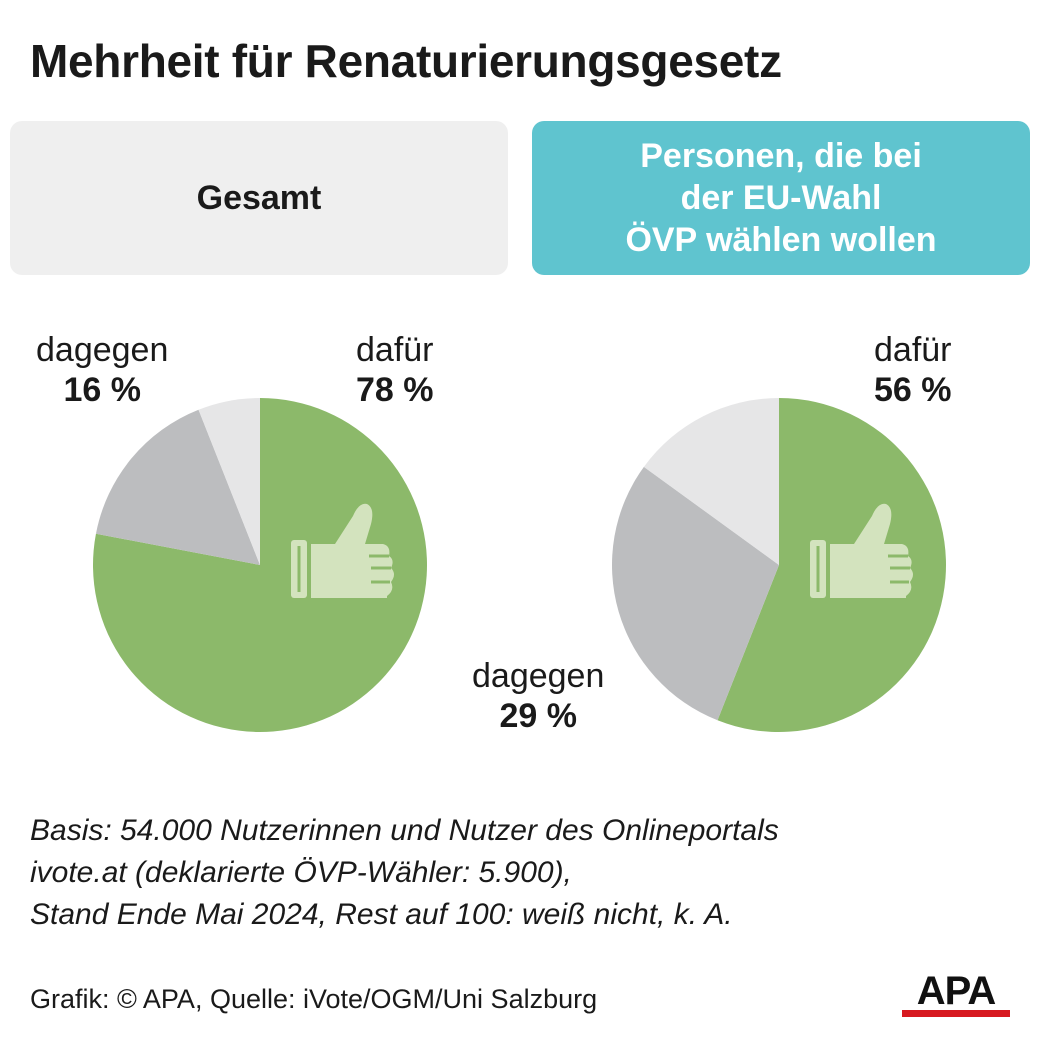  What do you see at coordinates (913, 390) in the screenshot?
I see `label-dafuer-right-value: 56 %` at bounding box center [913, 390].